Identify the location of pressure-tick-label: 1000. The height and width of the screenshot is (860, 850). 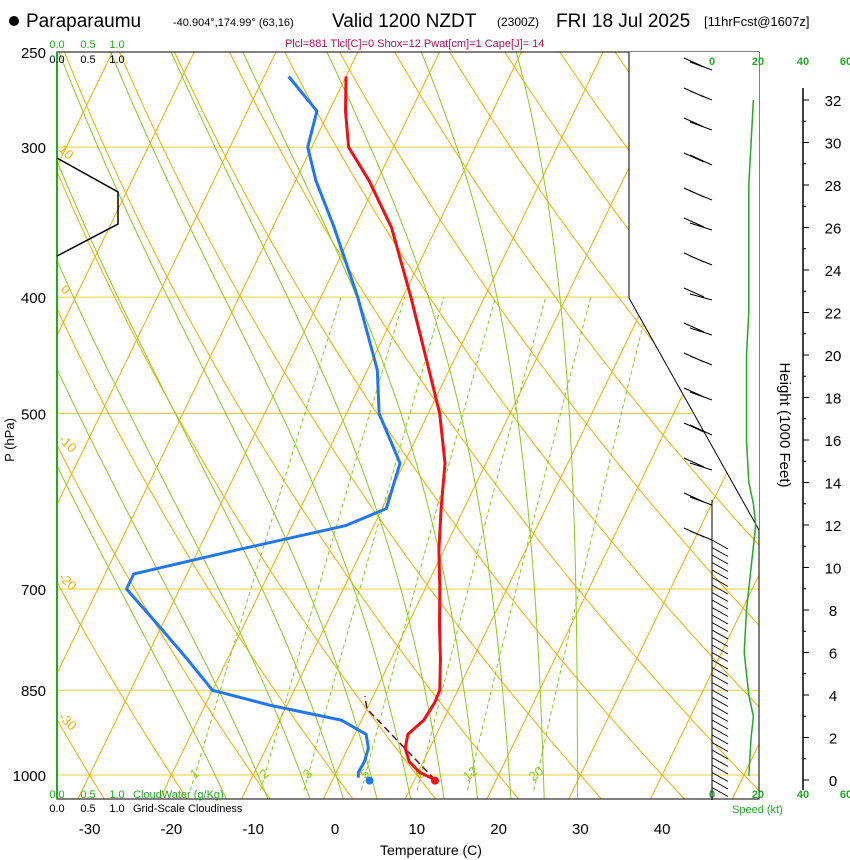
(29, 776).